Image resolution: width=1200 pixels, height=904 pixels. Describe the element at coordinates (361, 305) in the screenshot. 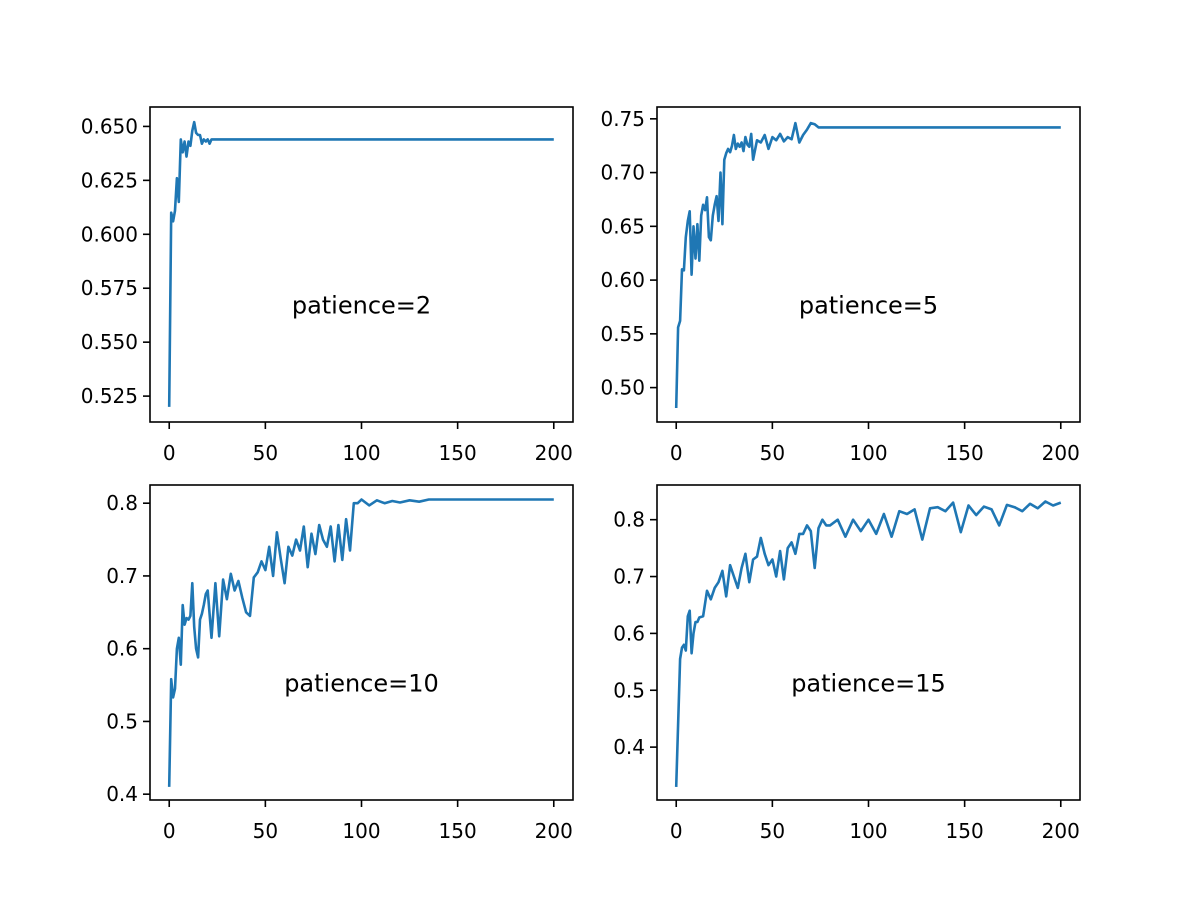

I see `annotation-label: patience=2` at that location.